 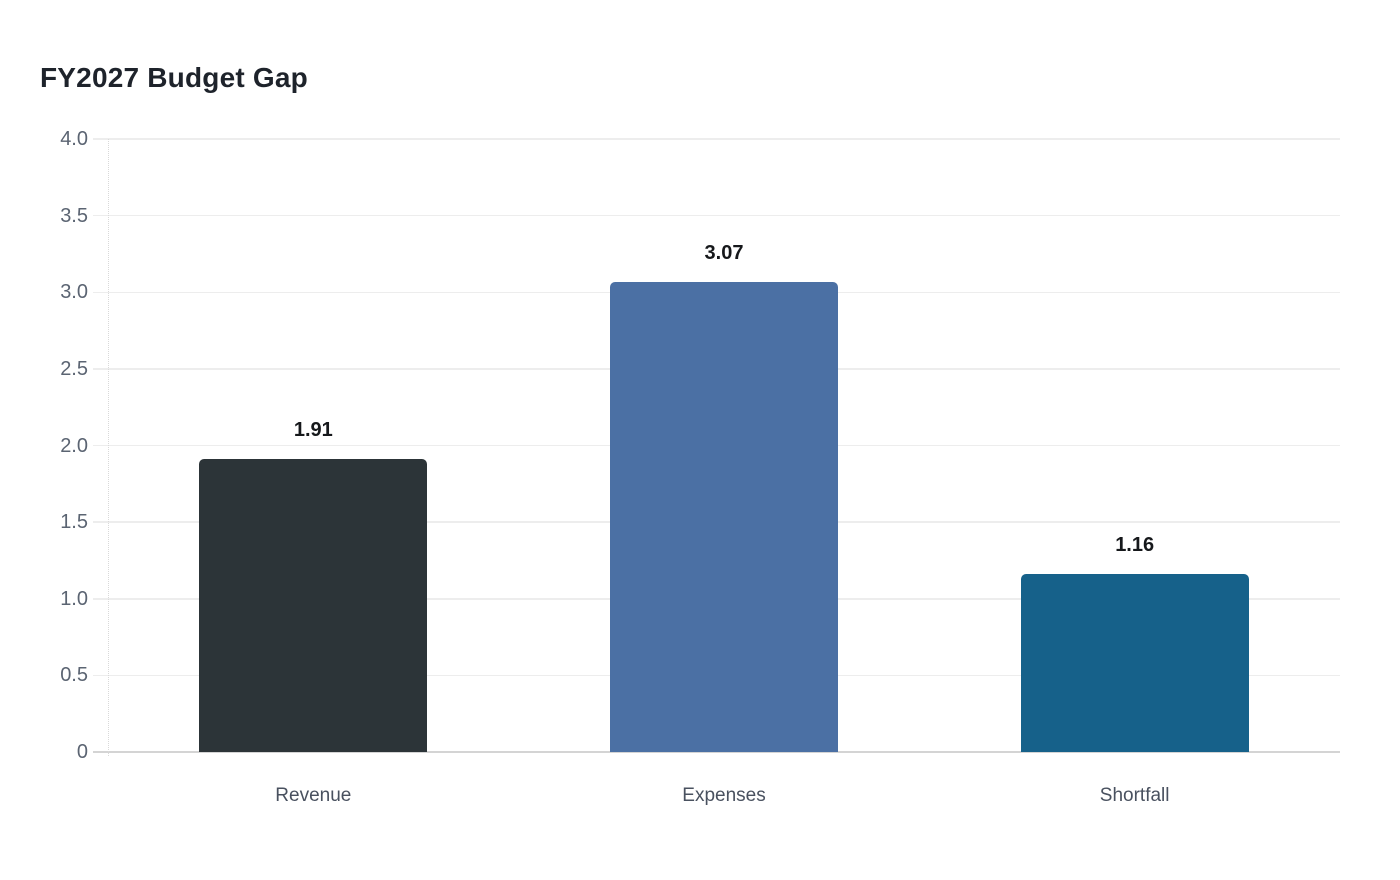 What do you see at coordinates (74, 139) in the screenshot?
I see `y-axis-tick-label: 4.0` at bounding box center [74, 139].